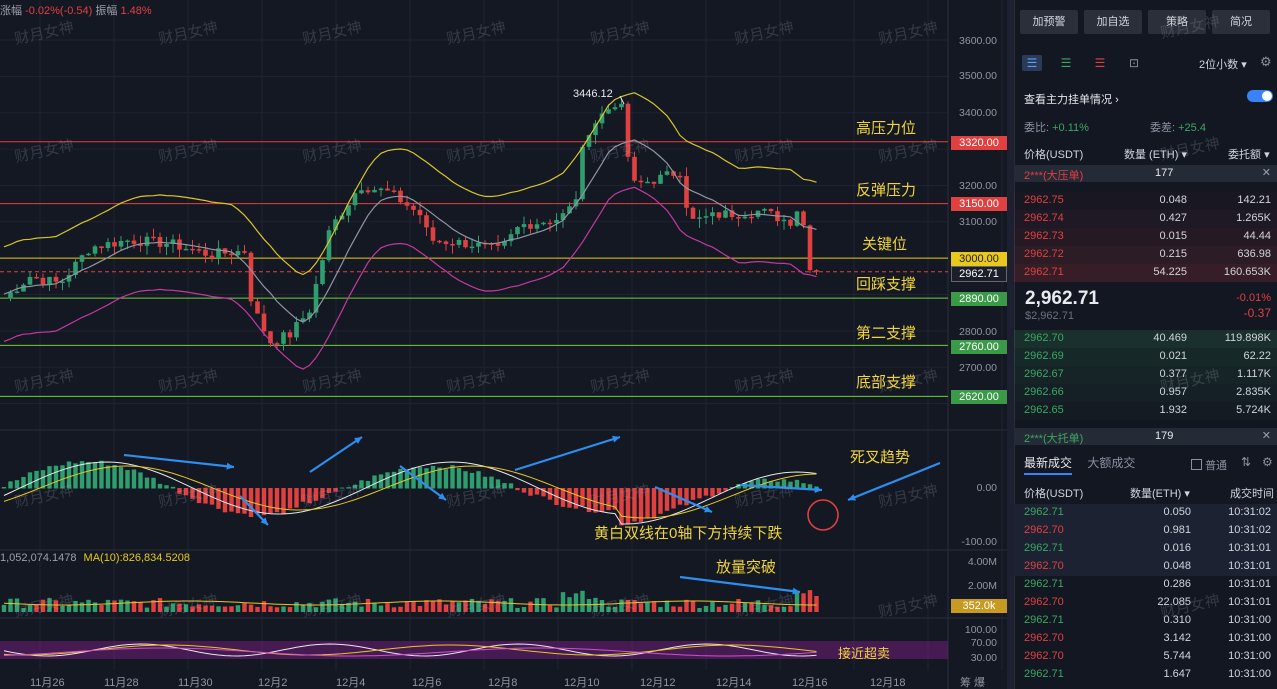 This screenshot has width=1277, height=689. What do you see at coordinates (1223, 64) in the screenshot?
I see `decimal-select: 2位小数 ▾` at bounding box center [1223, 64].